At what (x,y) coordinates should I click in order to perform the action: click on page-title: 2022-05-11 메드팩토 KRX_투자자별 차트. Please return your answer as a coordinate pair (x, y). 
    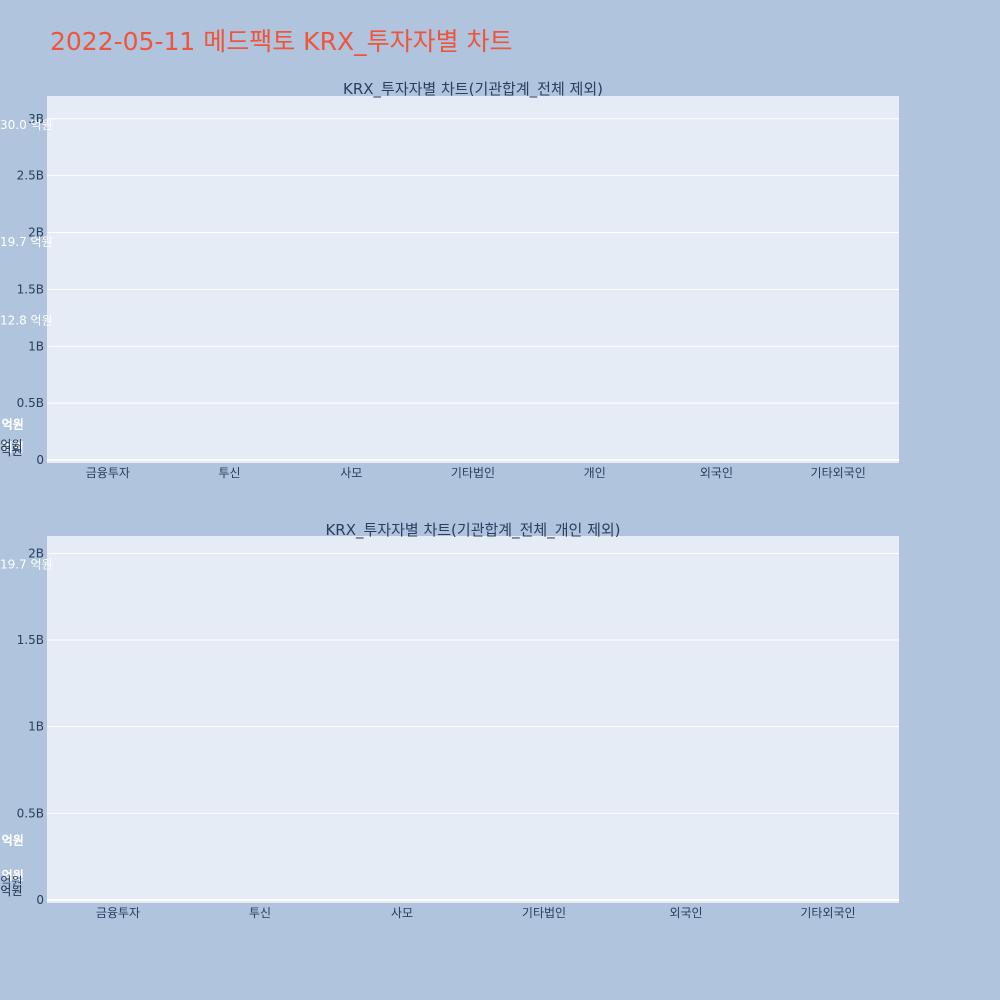
    Looking at the image, I should click on (281, 41).